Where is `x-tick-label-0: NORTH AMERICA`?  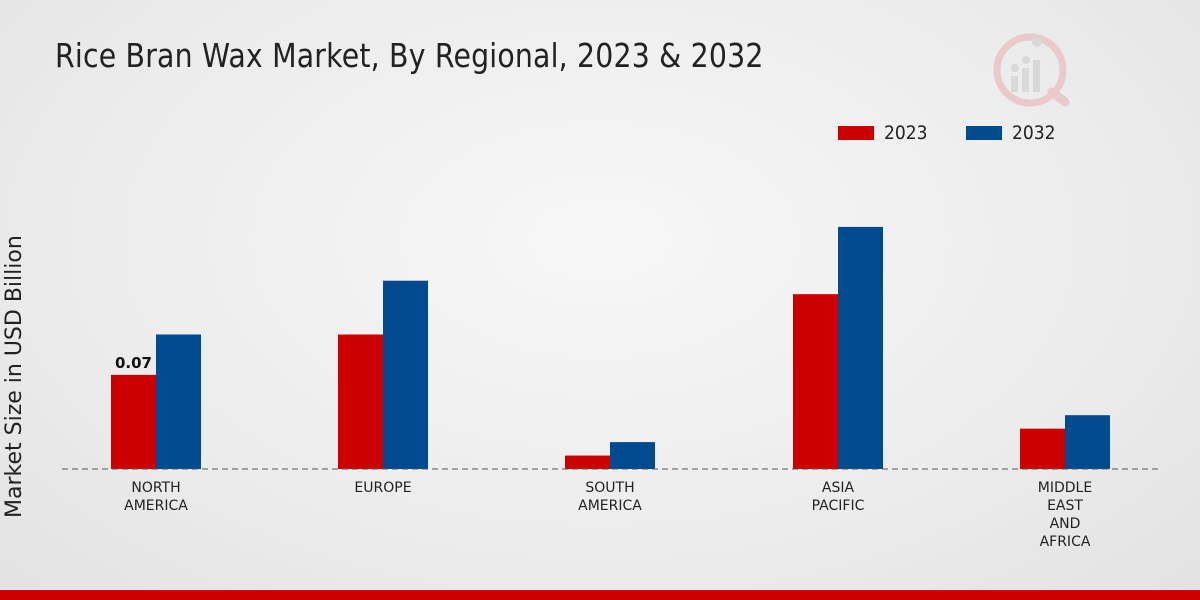 x-tick-label-0: NORTH AMERICA is located at coordinates (156, 497).